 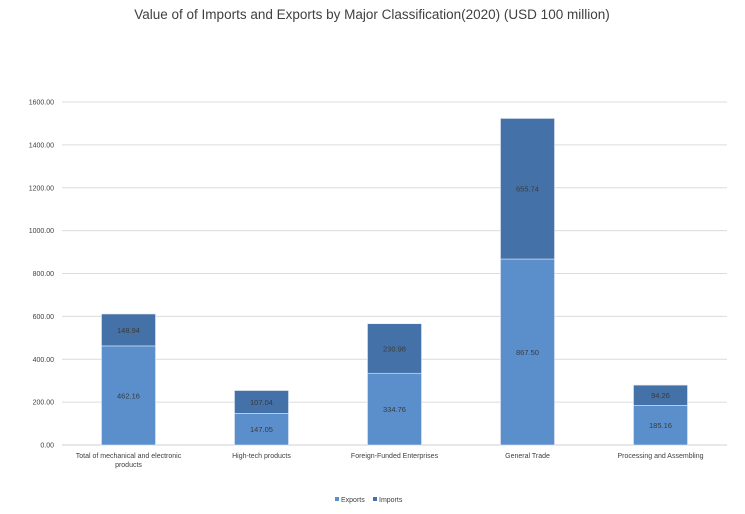 I want to click on x-tick-label: Foreign-Funded Enterprises, so click(x=395, y=456).